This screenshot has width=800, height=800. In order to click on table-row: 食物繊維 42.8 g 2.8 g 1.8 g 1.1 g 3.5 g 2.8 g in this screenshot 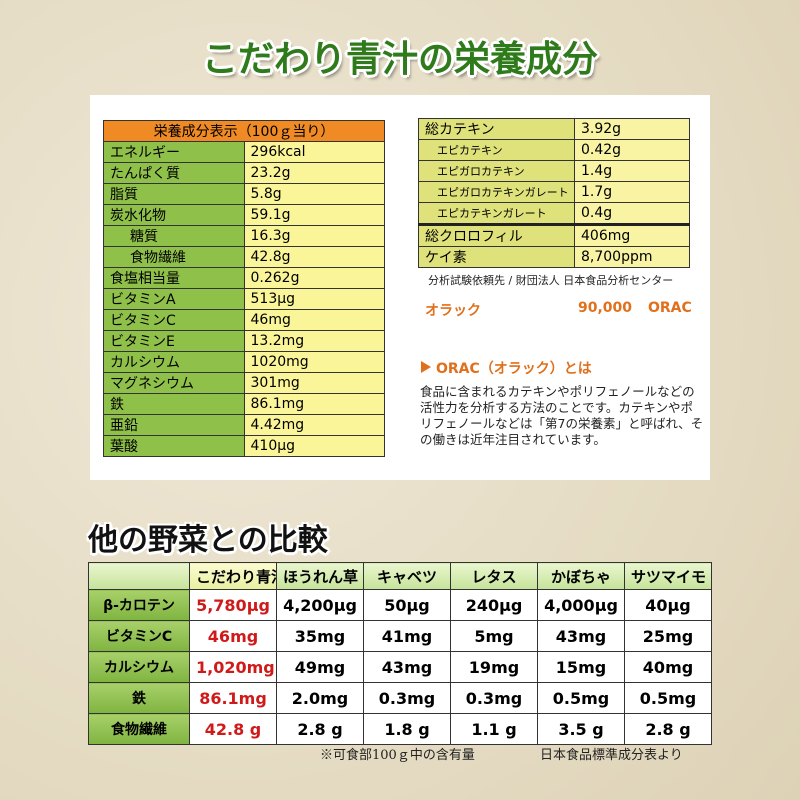, I will do `click(400, 729)`.